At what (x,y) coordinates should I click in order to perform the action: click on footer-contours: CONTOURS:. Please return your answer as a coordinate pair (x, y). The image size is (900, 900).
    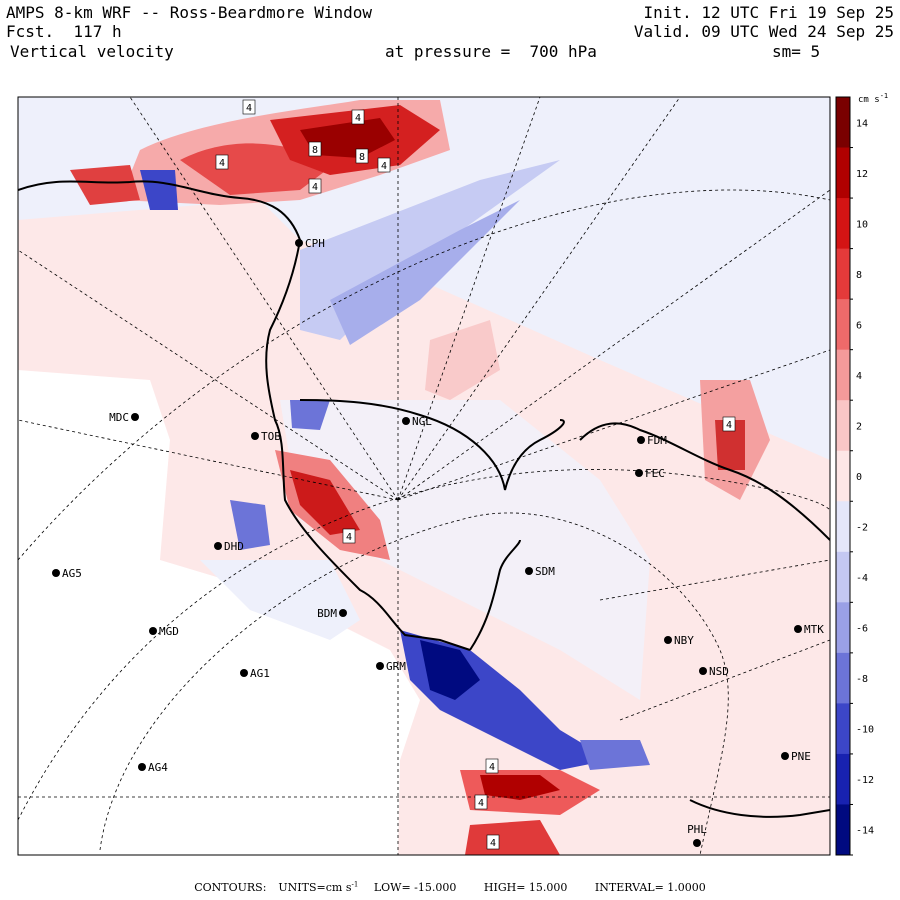
    Looking at the image, I should click on (230, 887).